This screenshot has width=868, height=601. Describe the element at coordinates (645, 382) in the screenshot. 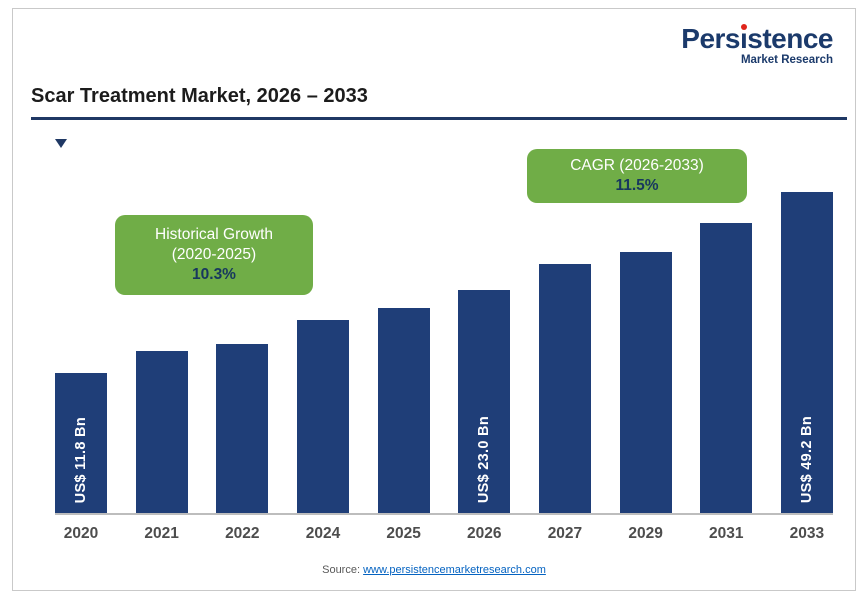

I see `bar-2029` at that location.